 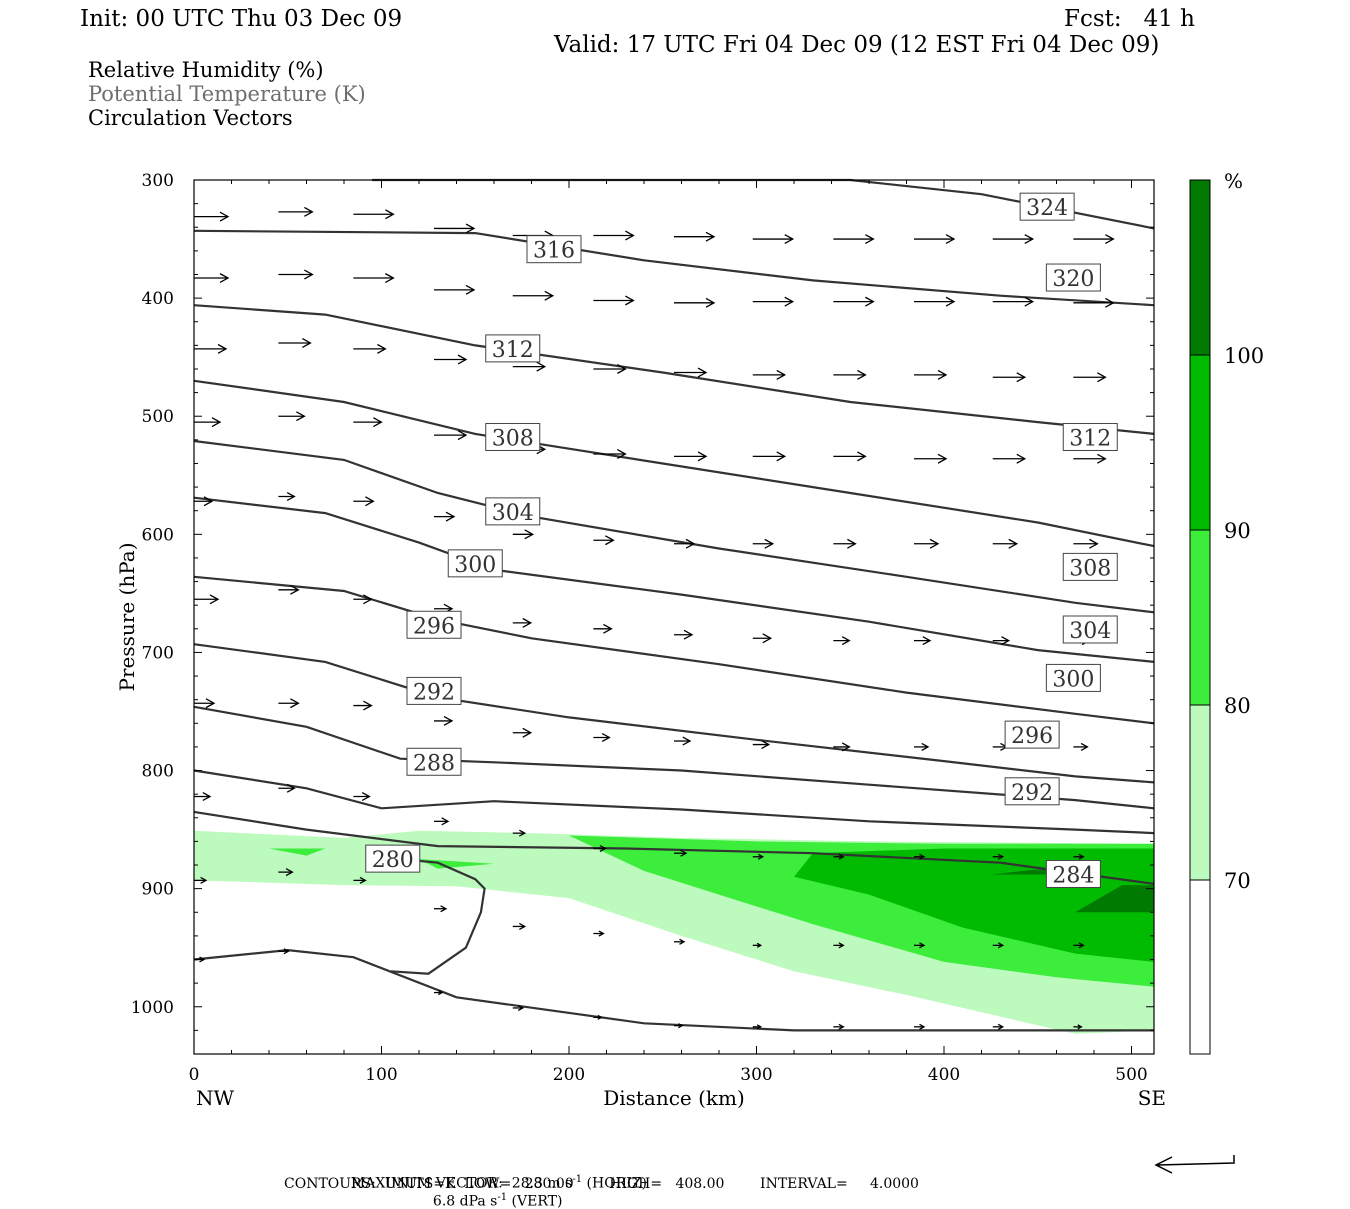 I want to click on contour-label-text: 316, so click(x=554, y=251).